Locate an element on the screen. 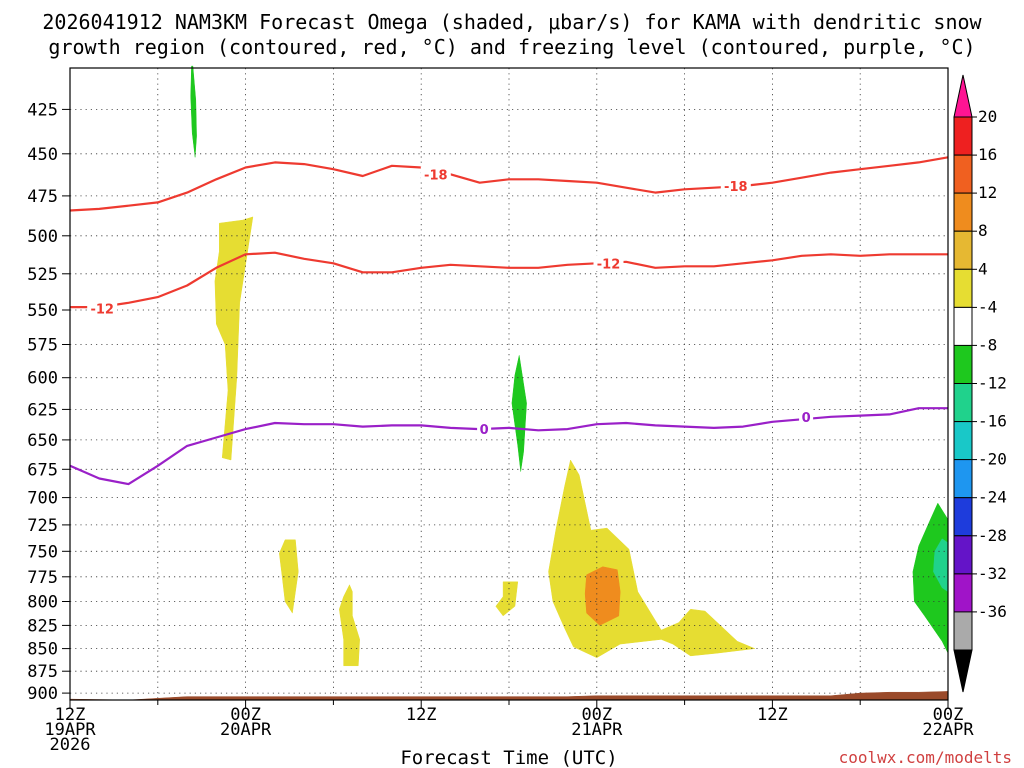 Image resolution: width=1024 pixels, height=768 pixels. contour-label--18-0: -18 is located at coordinates (436, 175).